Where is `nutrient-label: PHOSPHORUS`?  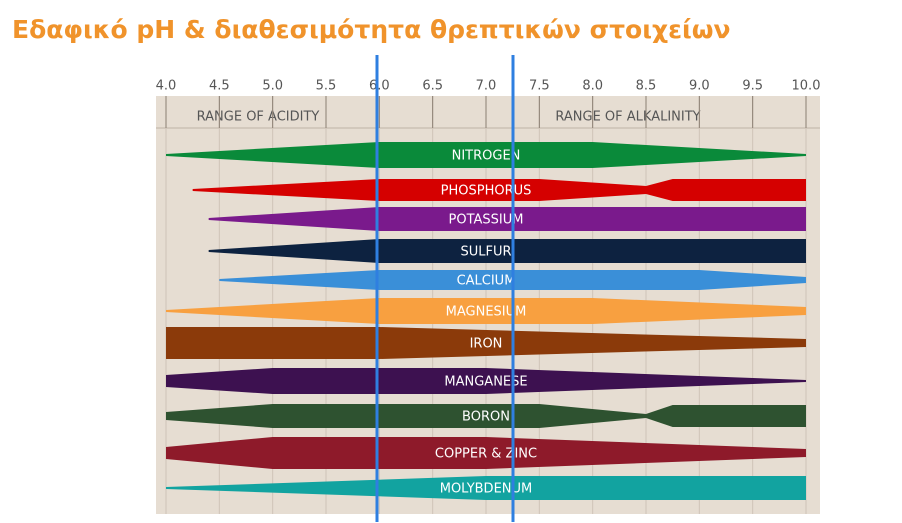
nutrient-label: PHOSPHORUS is located at coordinates (486, 191).